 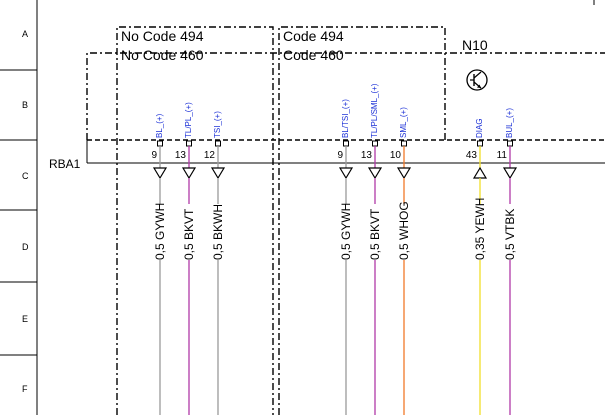 What do you see at coordinates (509, 123) in the screenshot?
I see `signal-name: BUL_(+)` at bounding box center [509, 123].